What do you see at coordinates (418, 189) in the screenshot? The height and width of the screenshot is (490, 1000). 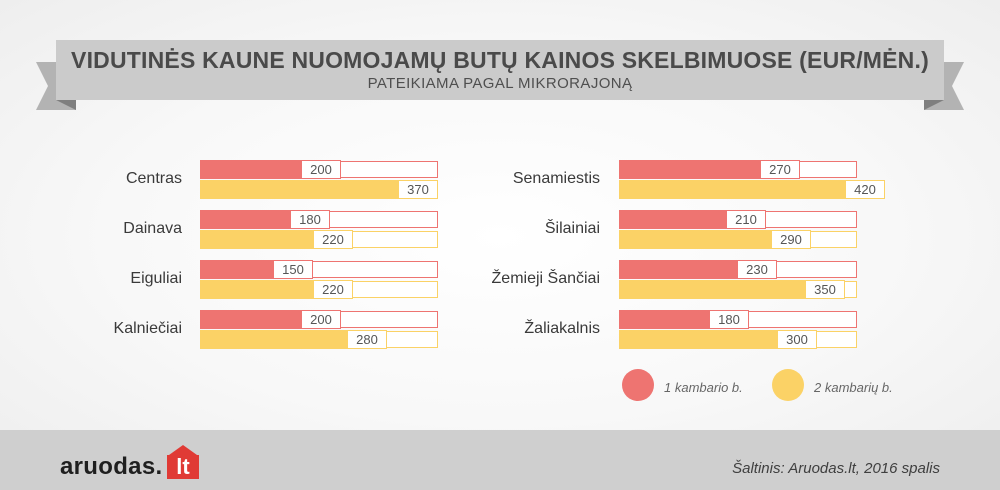 I see `data-label: 370` at bounding box center [418, 189].